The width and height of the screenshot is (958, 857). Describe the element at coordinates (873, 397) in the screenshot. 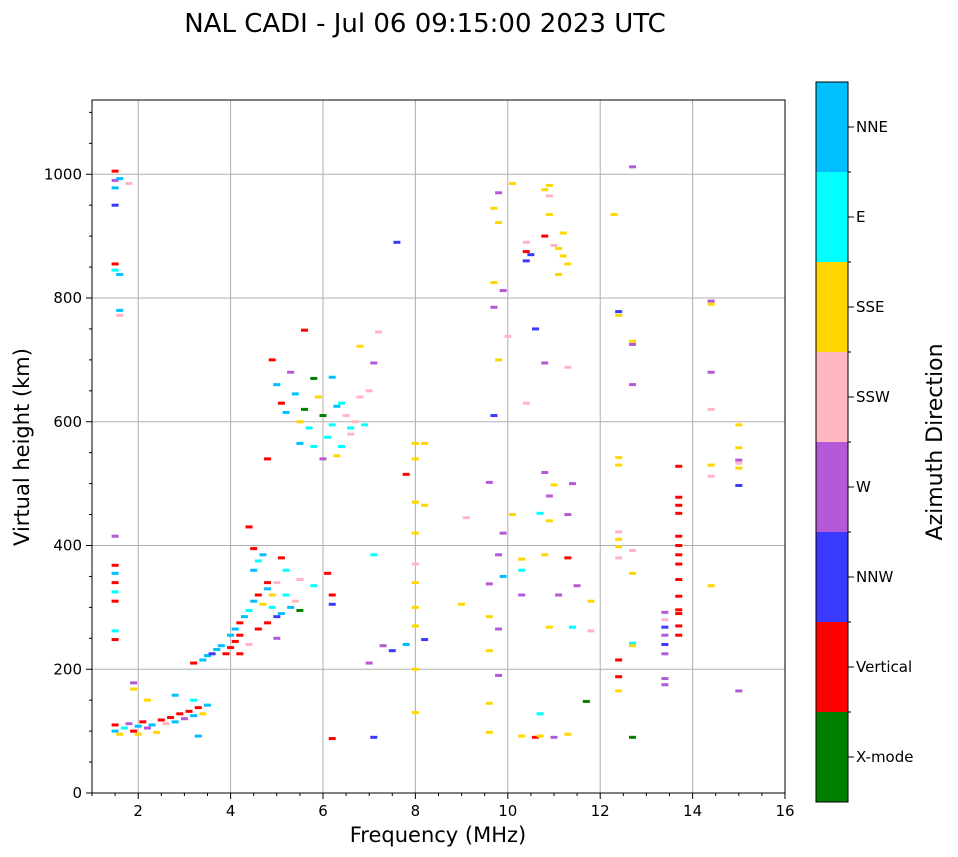

I see `colorbar-tick-label: SSW` at that location.